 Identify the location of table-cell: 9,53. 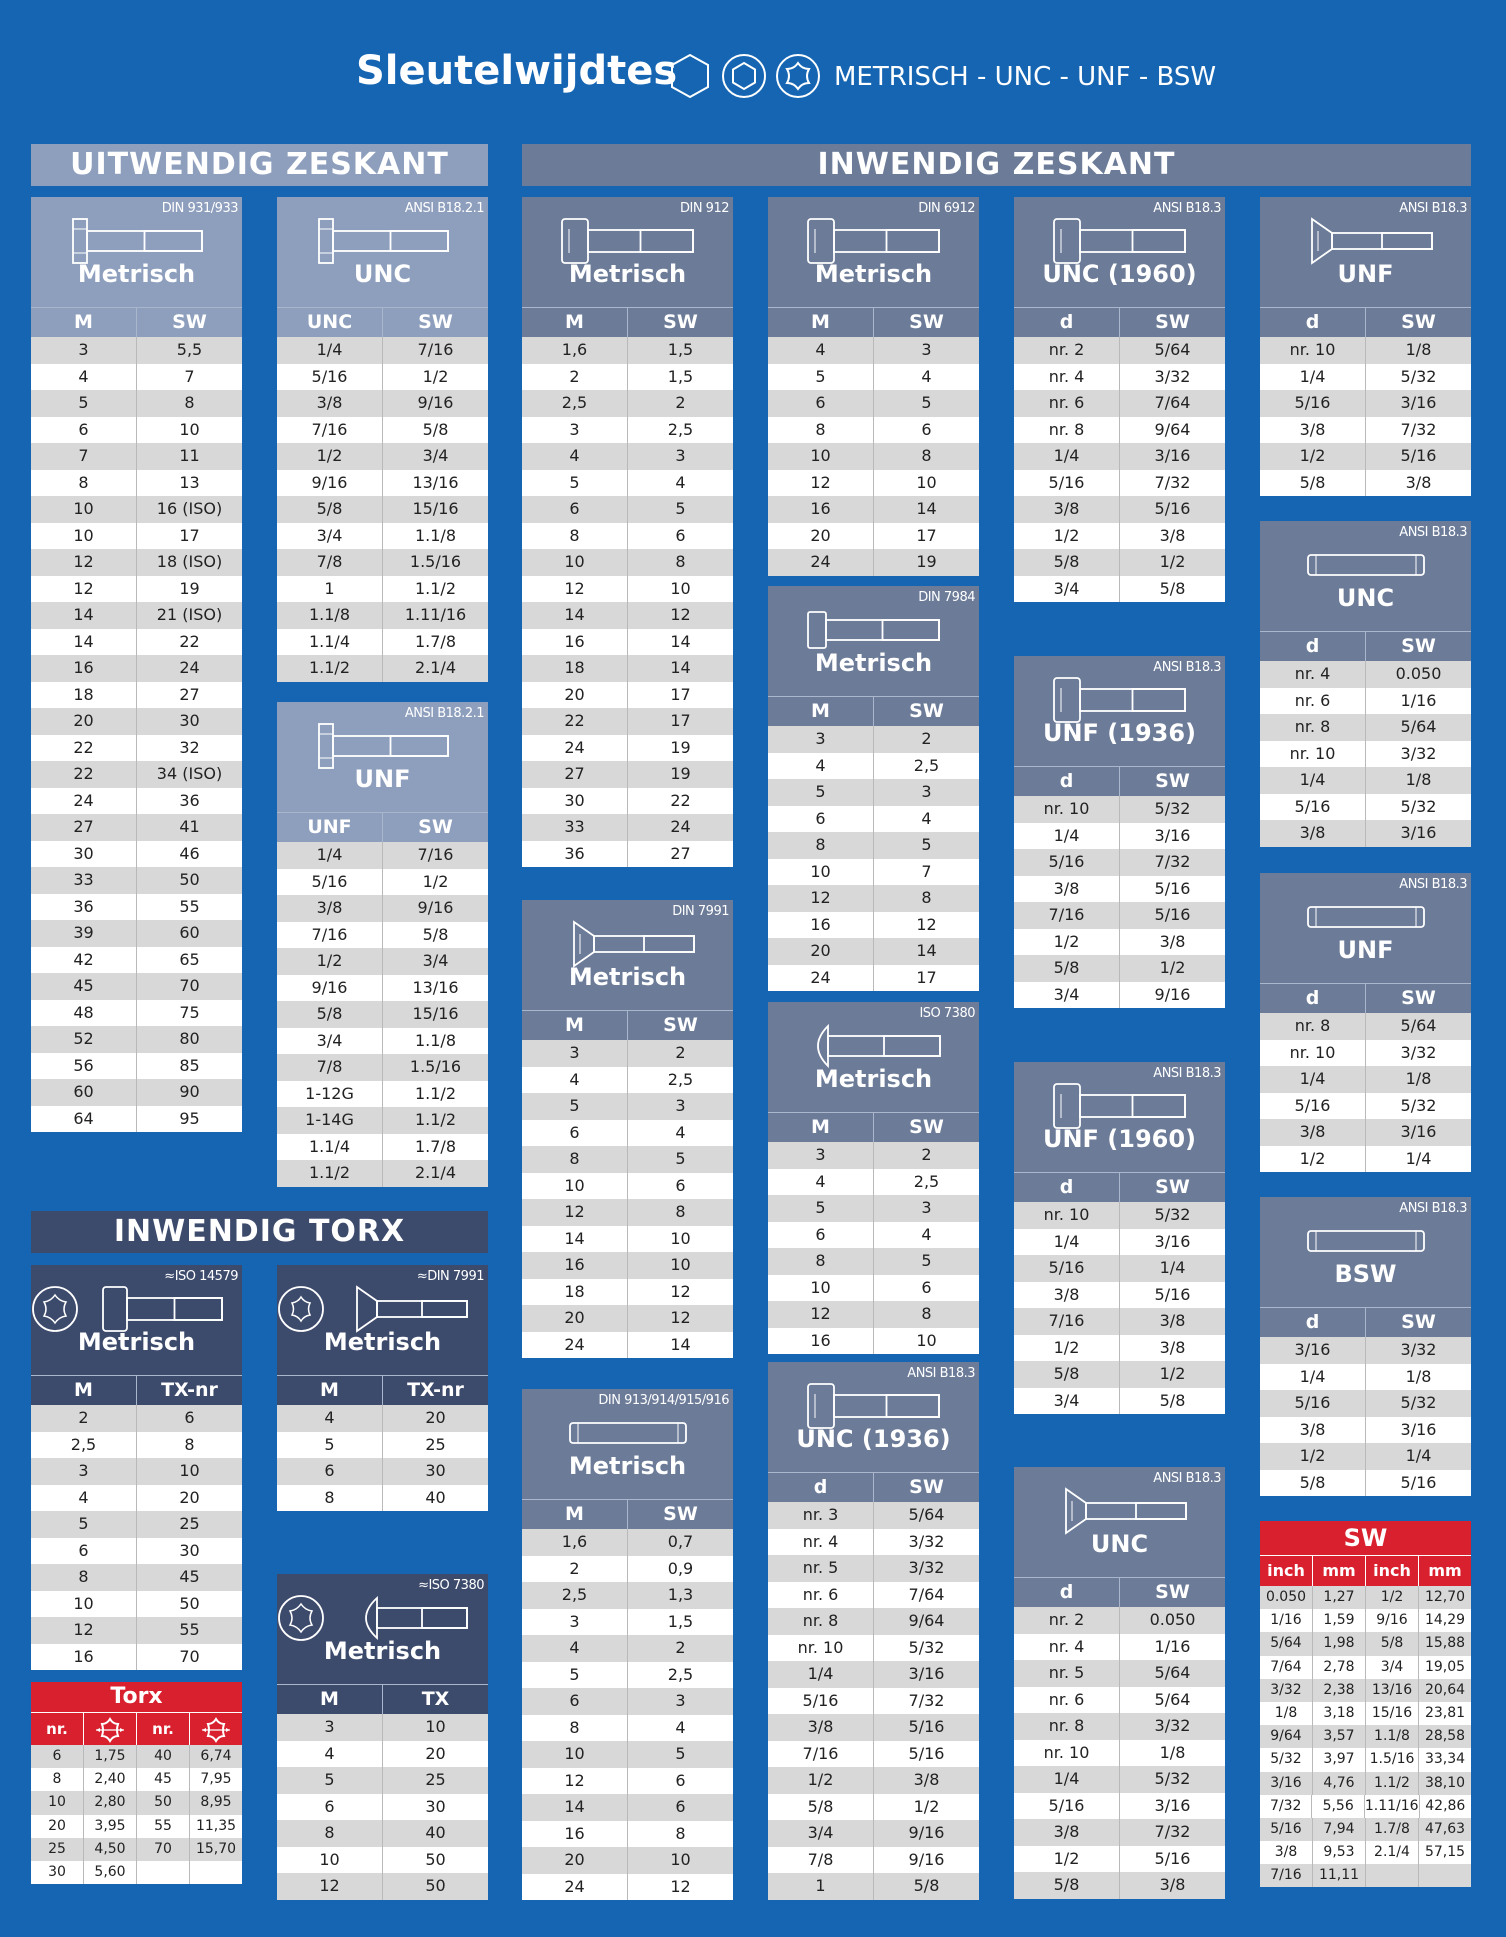
(1339, 1853).